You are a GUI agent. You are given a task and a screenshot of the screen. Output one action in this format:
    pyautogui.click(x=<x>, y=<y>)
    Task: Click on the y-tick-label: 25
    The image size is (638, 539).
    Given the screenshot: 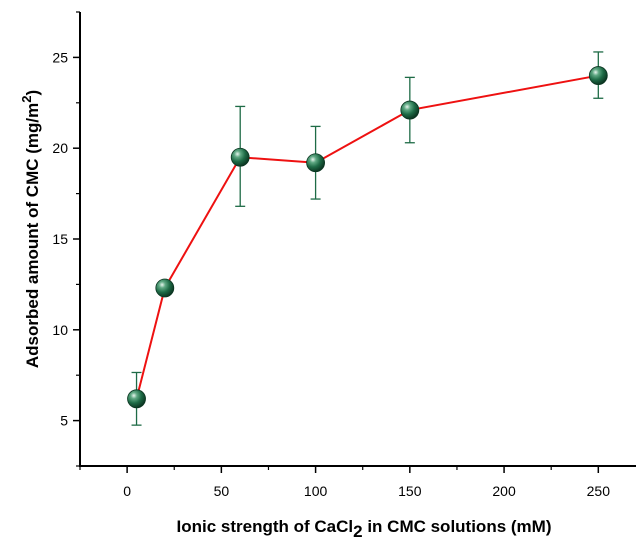 What is the action you would take?
    pyautogui.click(x=60, y=57)
    